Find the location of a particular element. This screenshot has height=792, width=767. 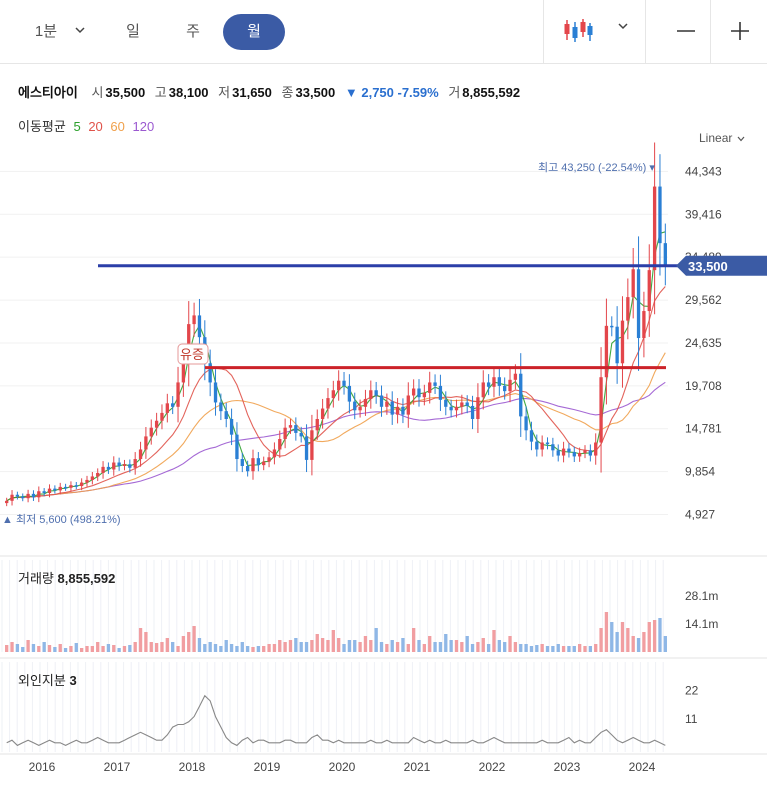

interval-week-button: 주 is located at coordinates (193, 31).